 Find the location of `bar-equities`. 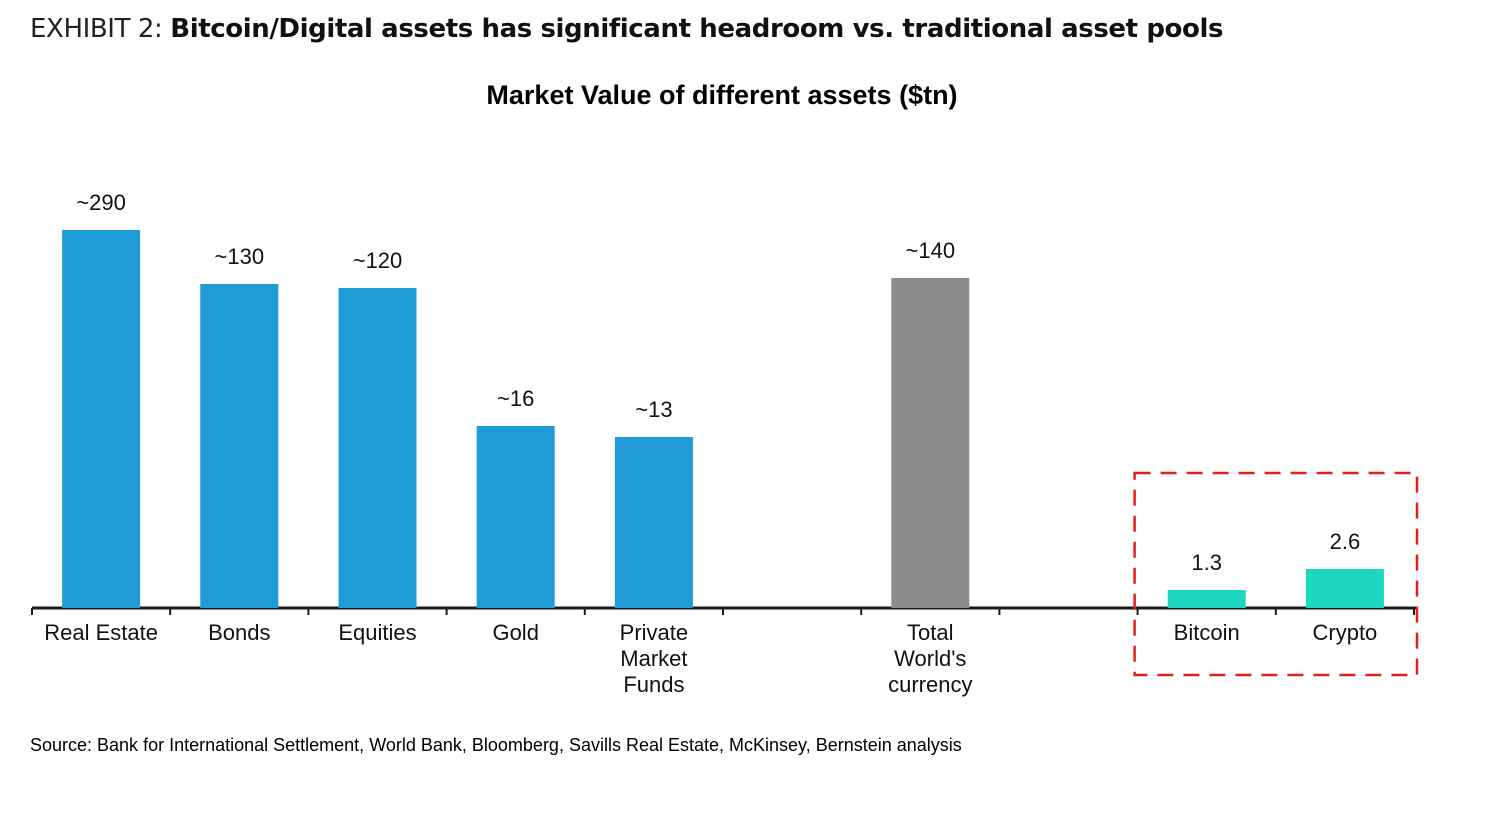

bar-equities is located at coordinates (377, 448).